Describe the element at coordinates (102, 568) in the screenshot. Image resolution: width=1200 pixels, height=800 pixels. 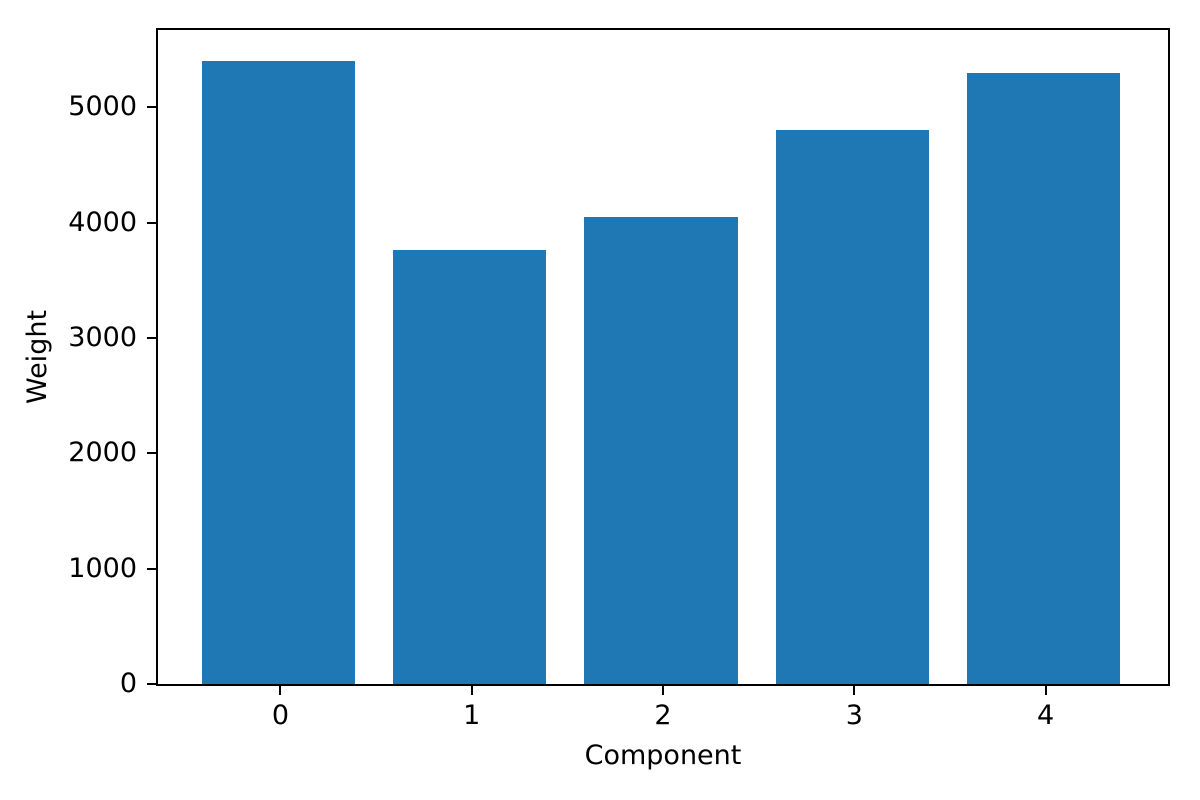
I see `y-tick-label: 1000` at that location.